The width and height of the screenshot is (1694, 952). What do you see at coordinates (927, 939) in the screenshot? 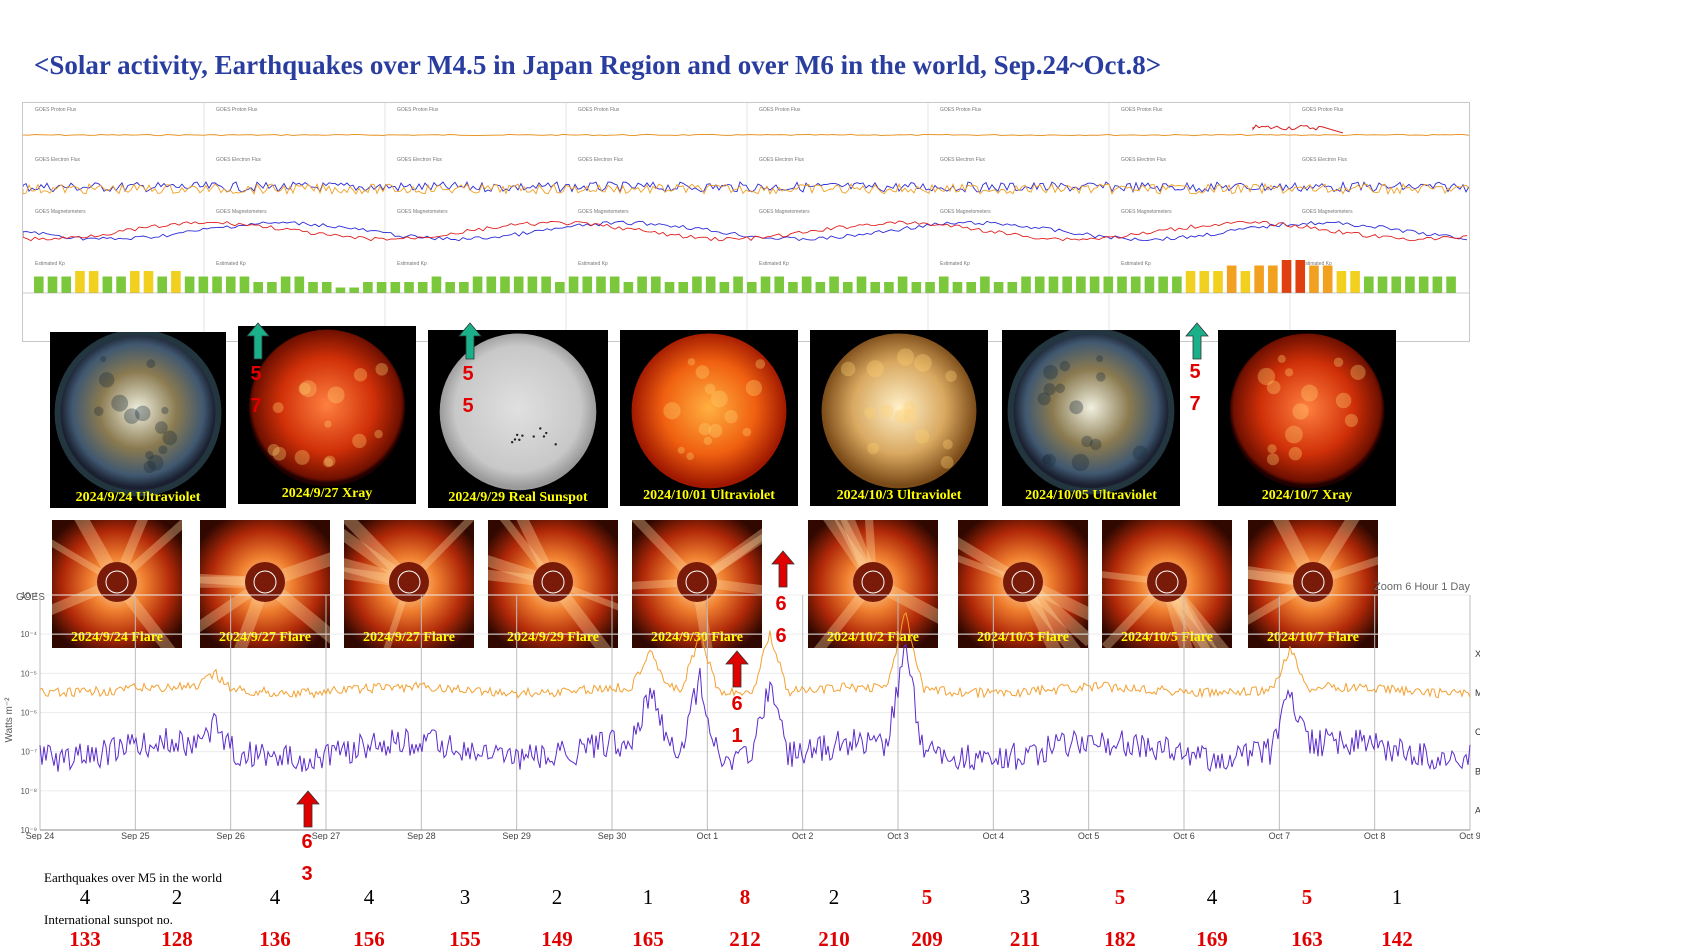
I see `sunspot-number: 209` at bounding box center [927, 939].